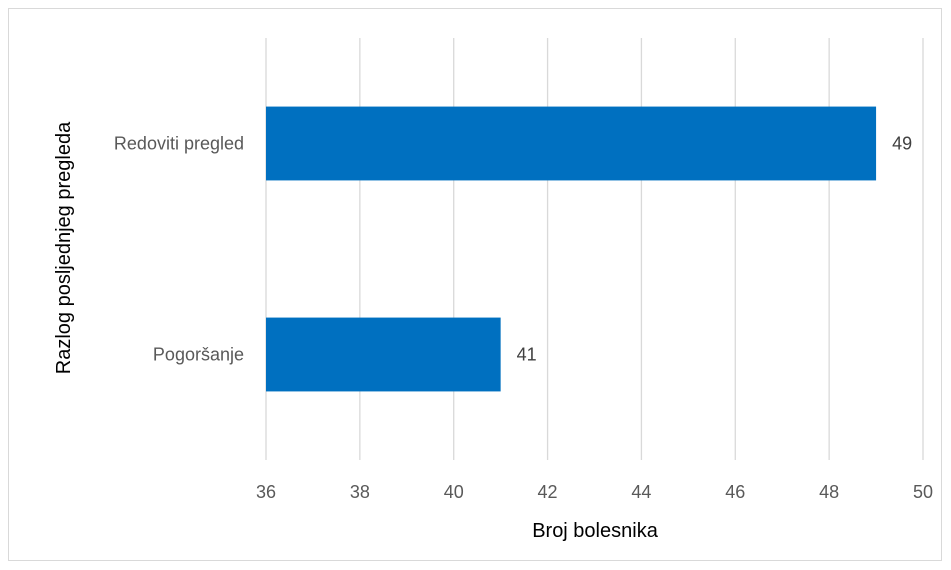  What do you see at coordinates (641, 492) in the screenshot?
I see `x-tick-label: 44` at bounding box center [641, 492].